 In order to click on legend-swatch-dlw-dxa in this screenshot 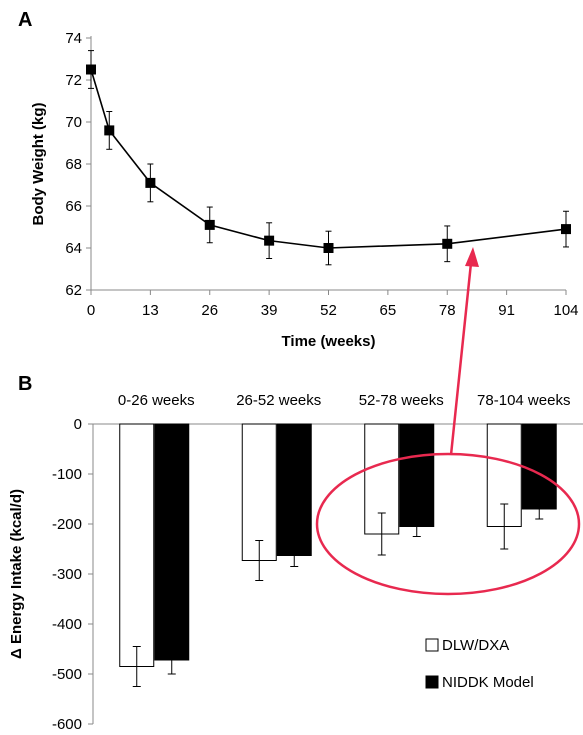, I will do `click(432, 645)`.